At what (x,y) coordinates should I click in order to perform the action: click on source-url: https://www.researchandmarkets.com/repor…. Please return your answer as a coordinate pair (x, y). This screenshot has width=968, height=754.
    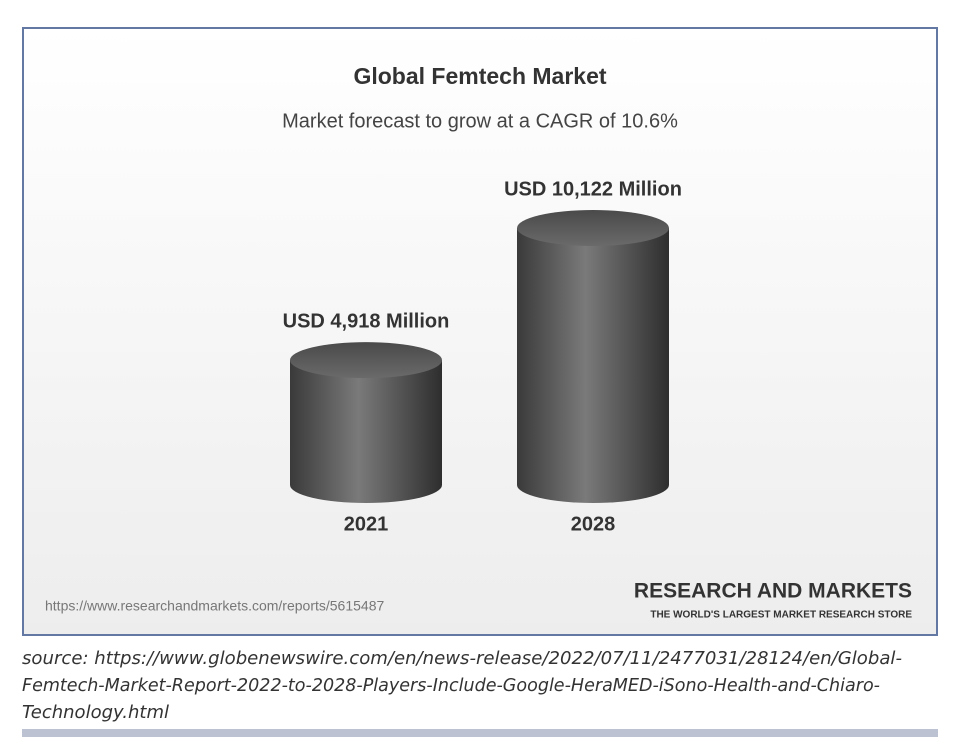
    Looking at the image, I should click on (214, 606).